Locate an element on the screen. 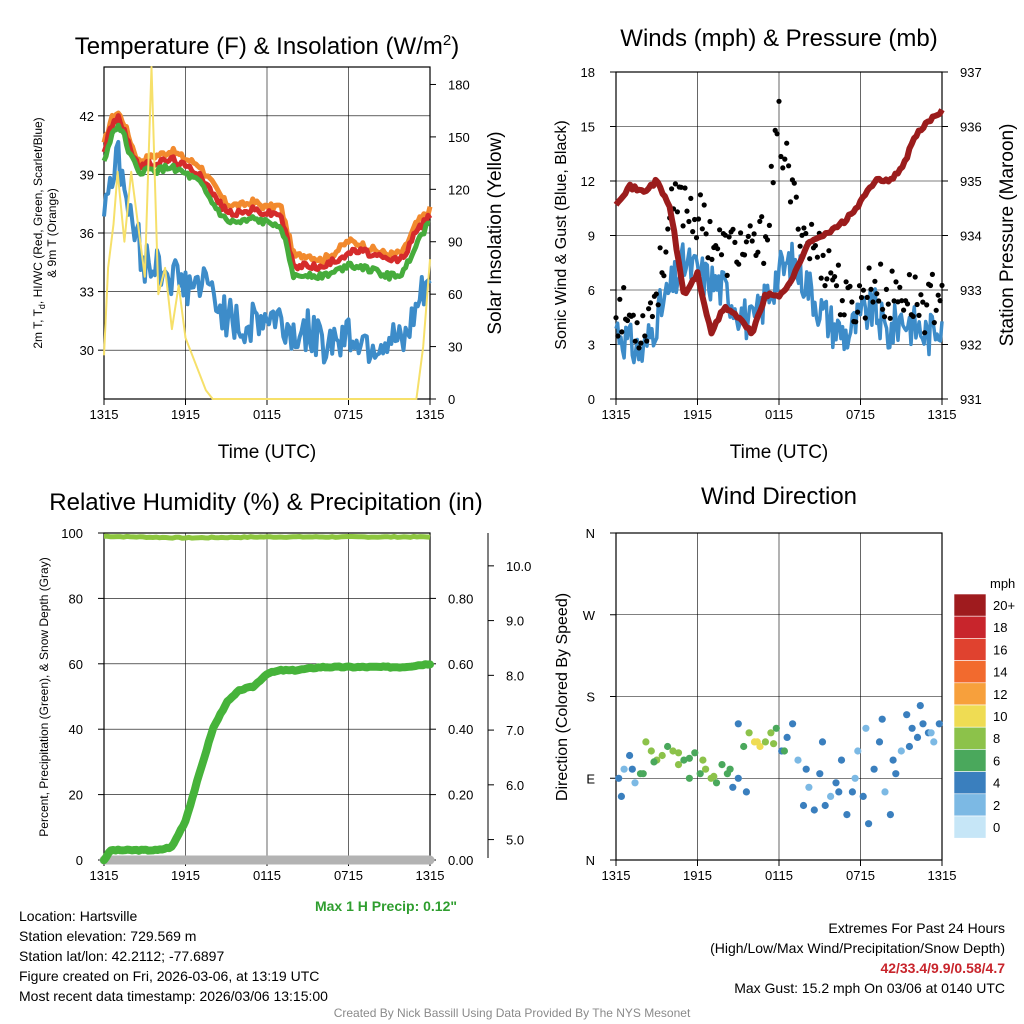 The height and width of the screenshot is (1024, 1024). insolation-y-tick-label: 120 is located at coordinates (459, 189).